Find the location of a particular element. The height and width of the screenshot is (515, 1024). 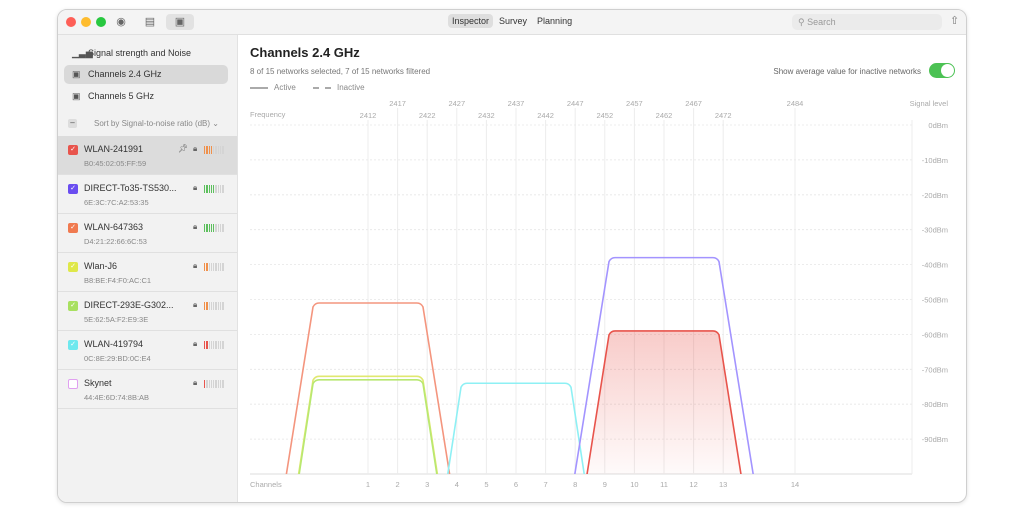

pin-icon: 📌︎ is located at coordinates (183, 148).